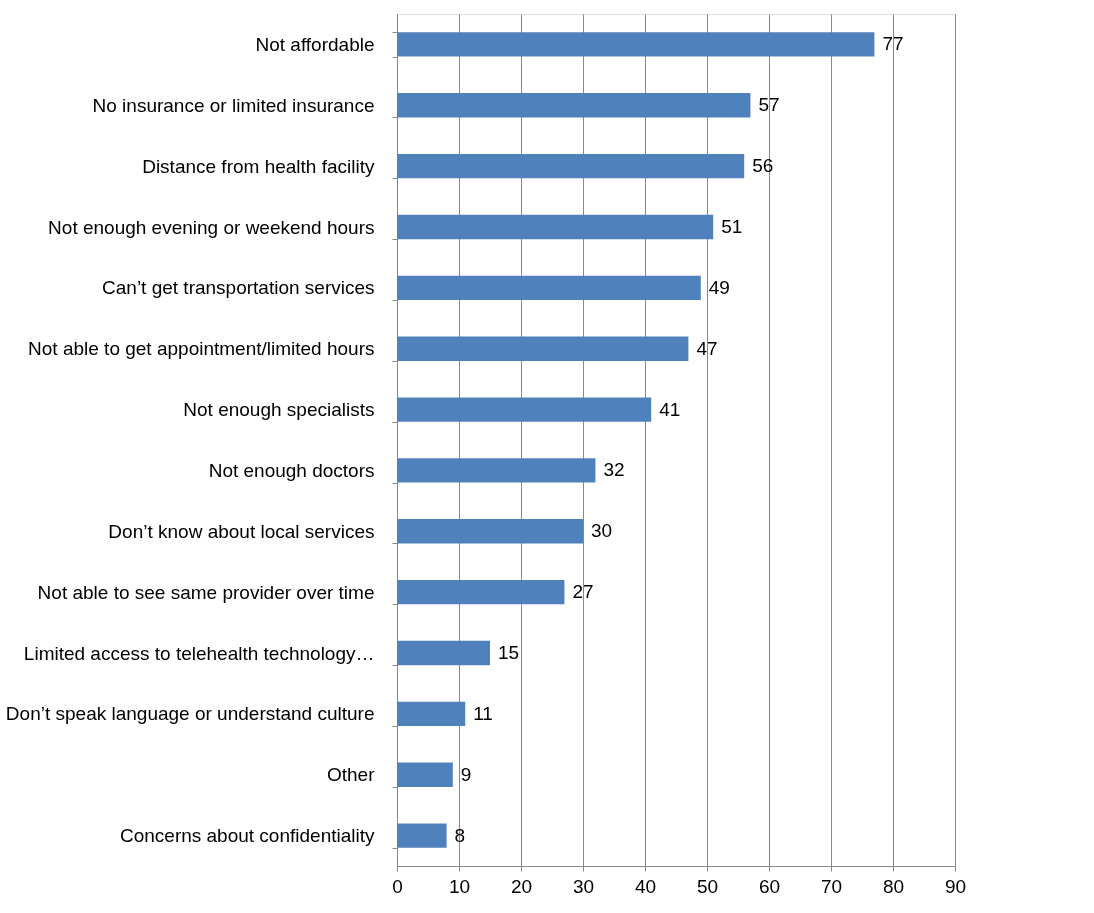  What do you see at coordinates (645, 886) in the screenshot?
I see `x-tick-label: 40` at bounding box center [645, 886].